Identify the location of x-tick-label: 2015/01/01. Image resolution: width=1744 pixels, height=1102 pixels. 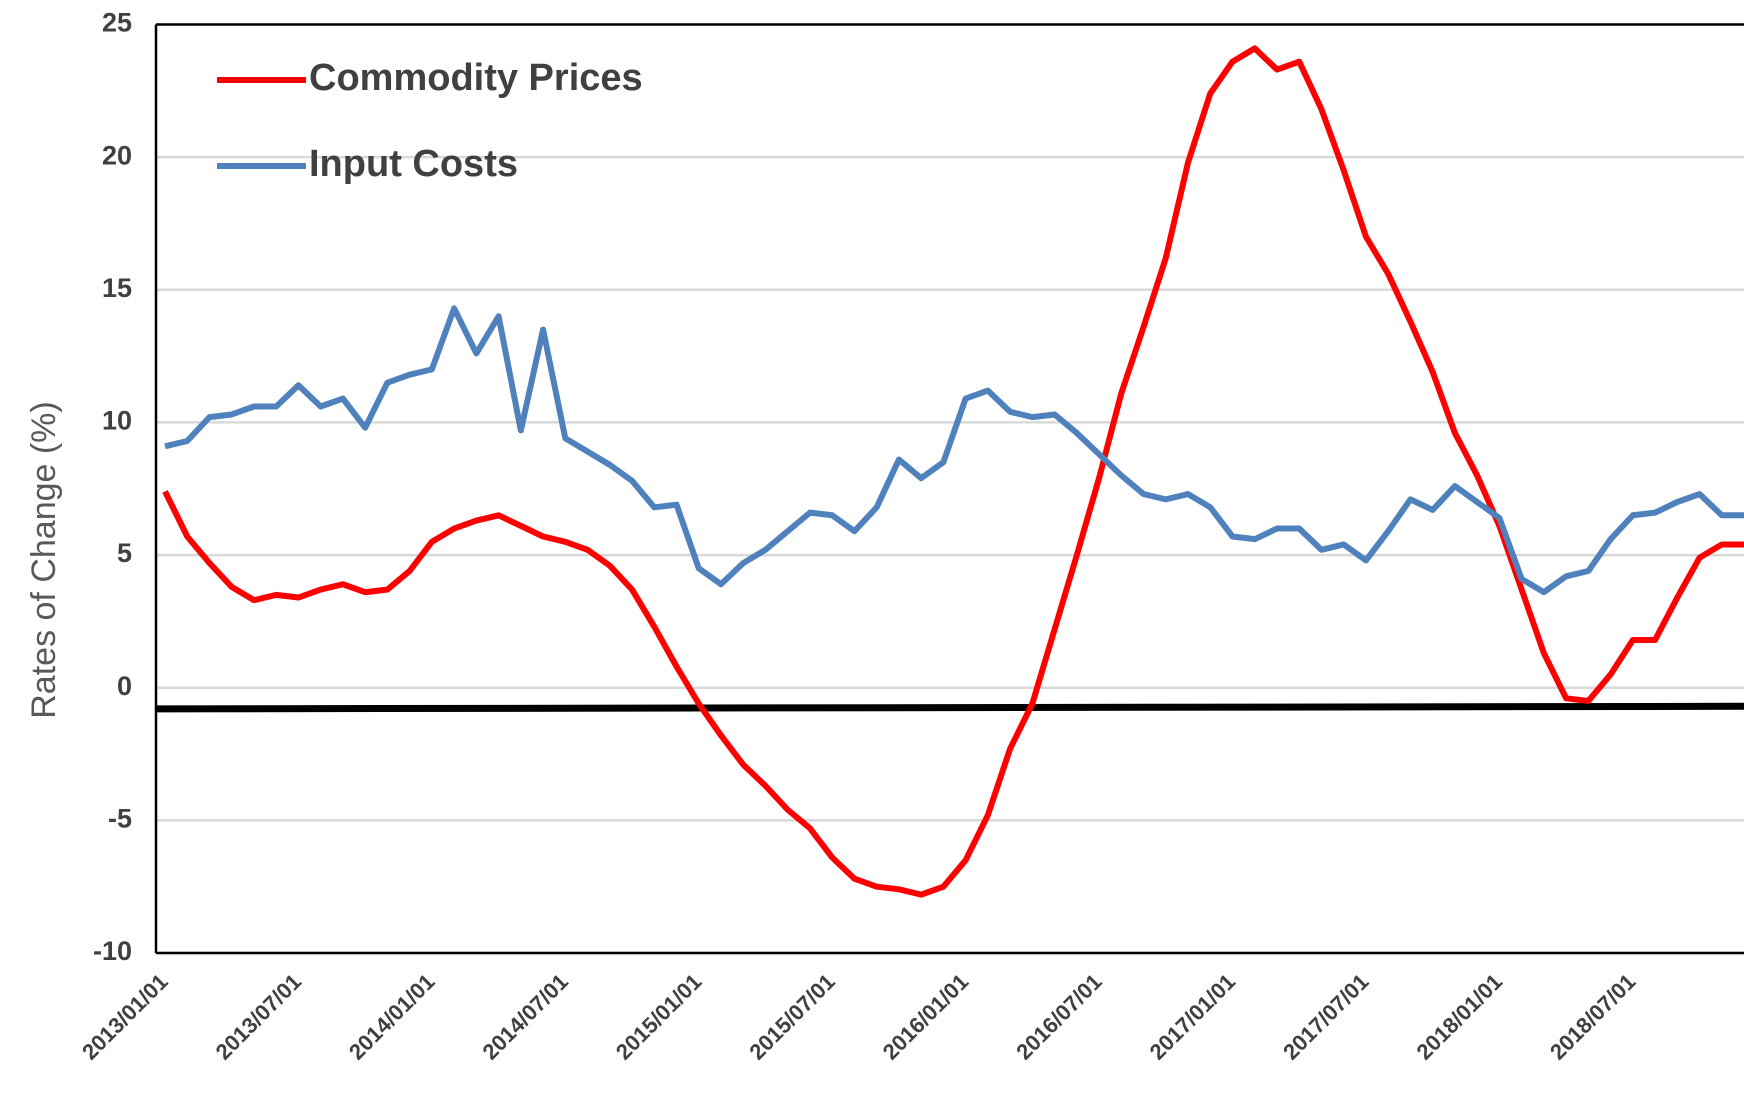
(659, 1017).